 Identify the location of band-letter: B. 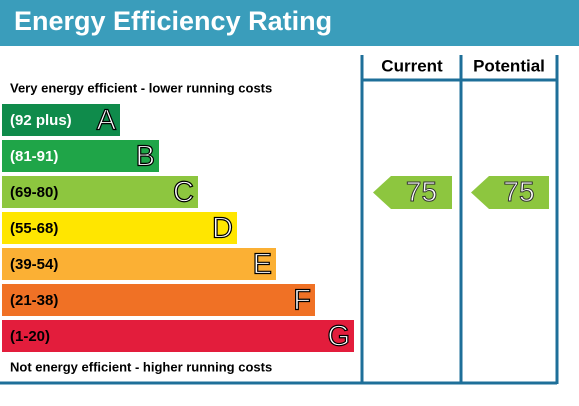
(145, 157).